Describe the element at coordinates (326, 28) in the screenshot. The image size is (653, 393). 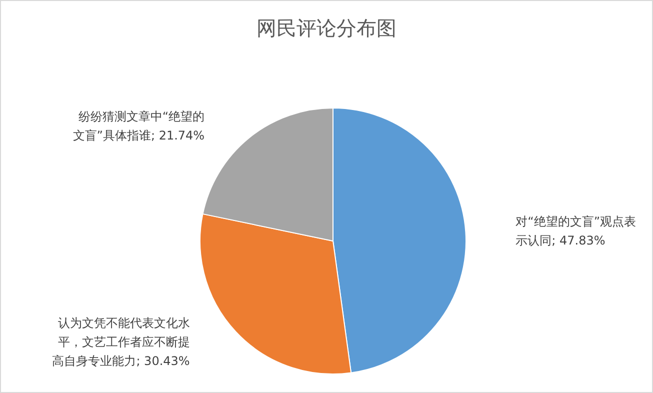
I see `chart-title: 网民评论分布图` at that location.